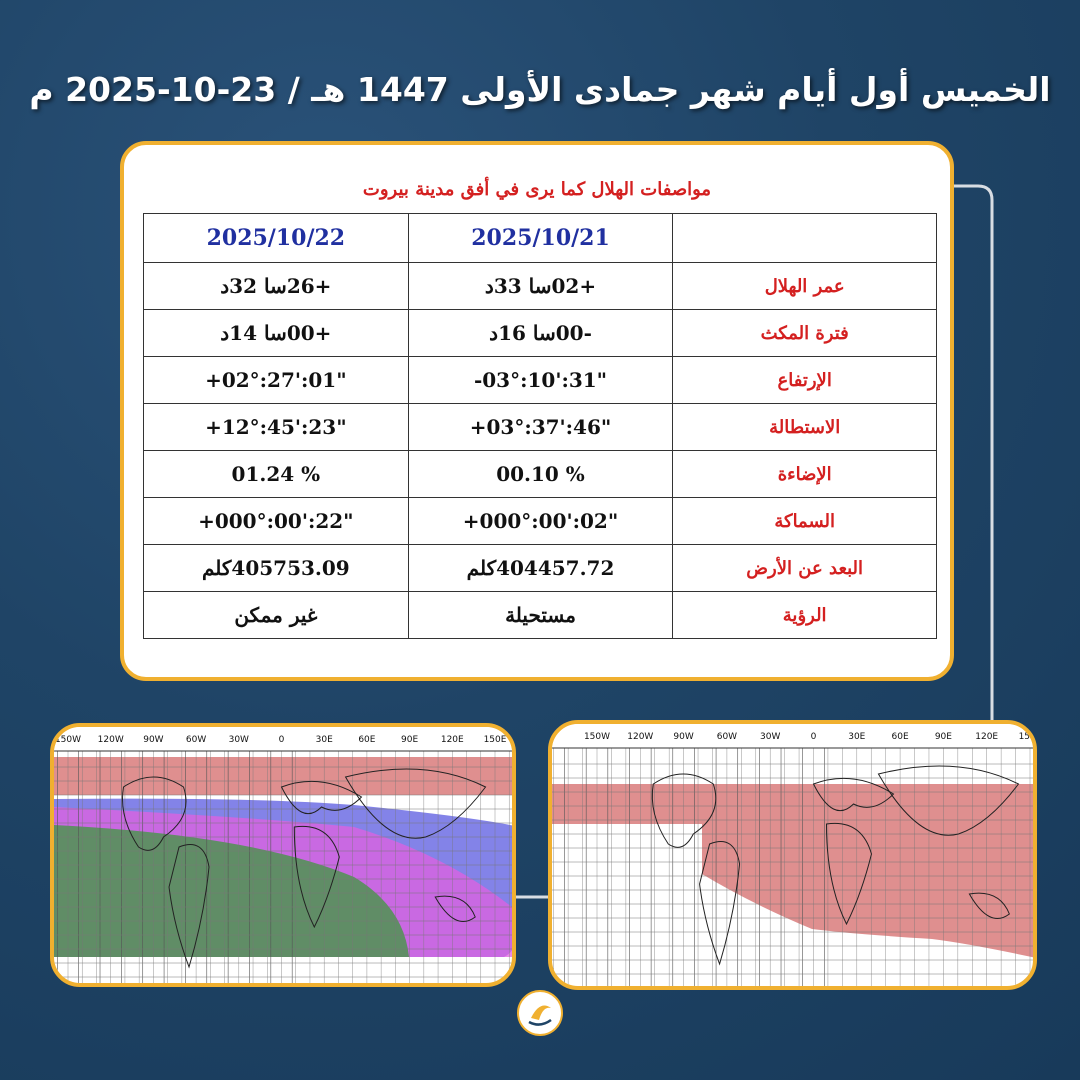 This screenshot has height=1080, width=1080. I want to click on row-label: الإرتفاع, so click(804, 380).